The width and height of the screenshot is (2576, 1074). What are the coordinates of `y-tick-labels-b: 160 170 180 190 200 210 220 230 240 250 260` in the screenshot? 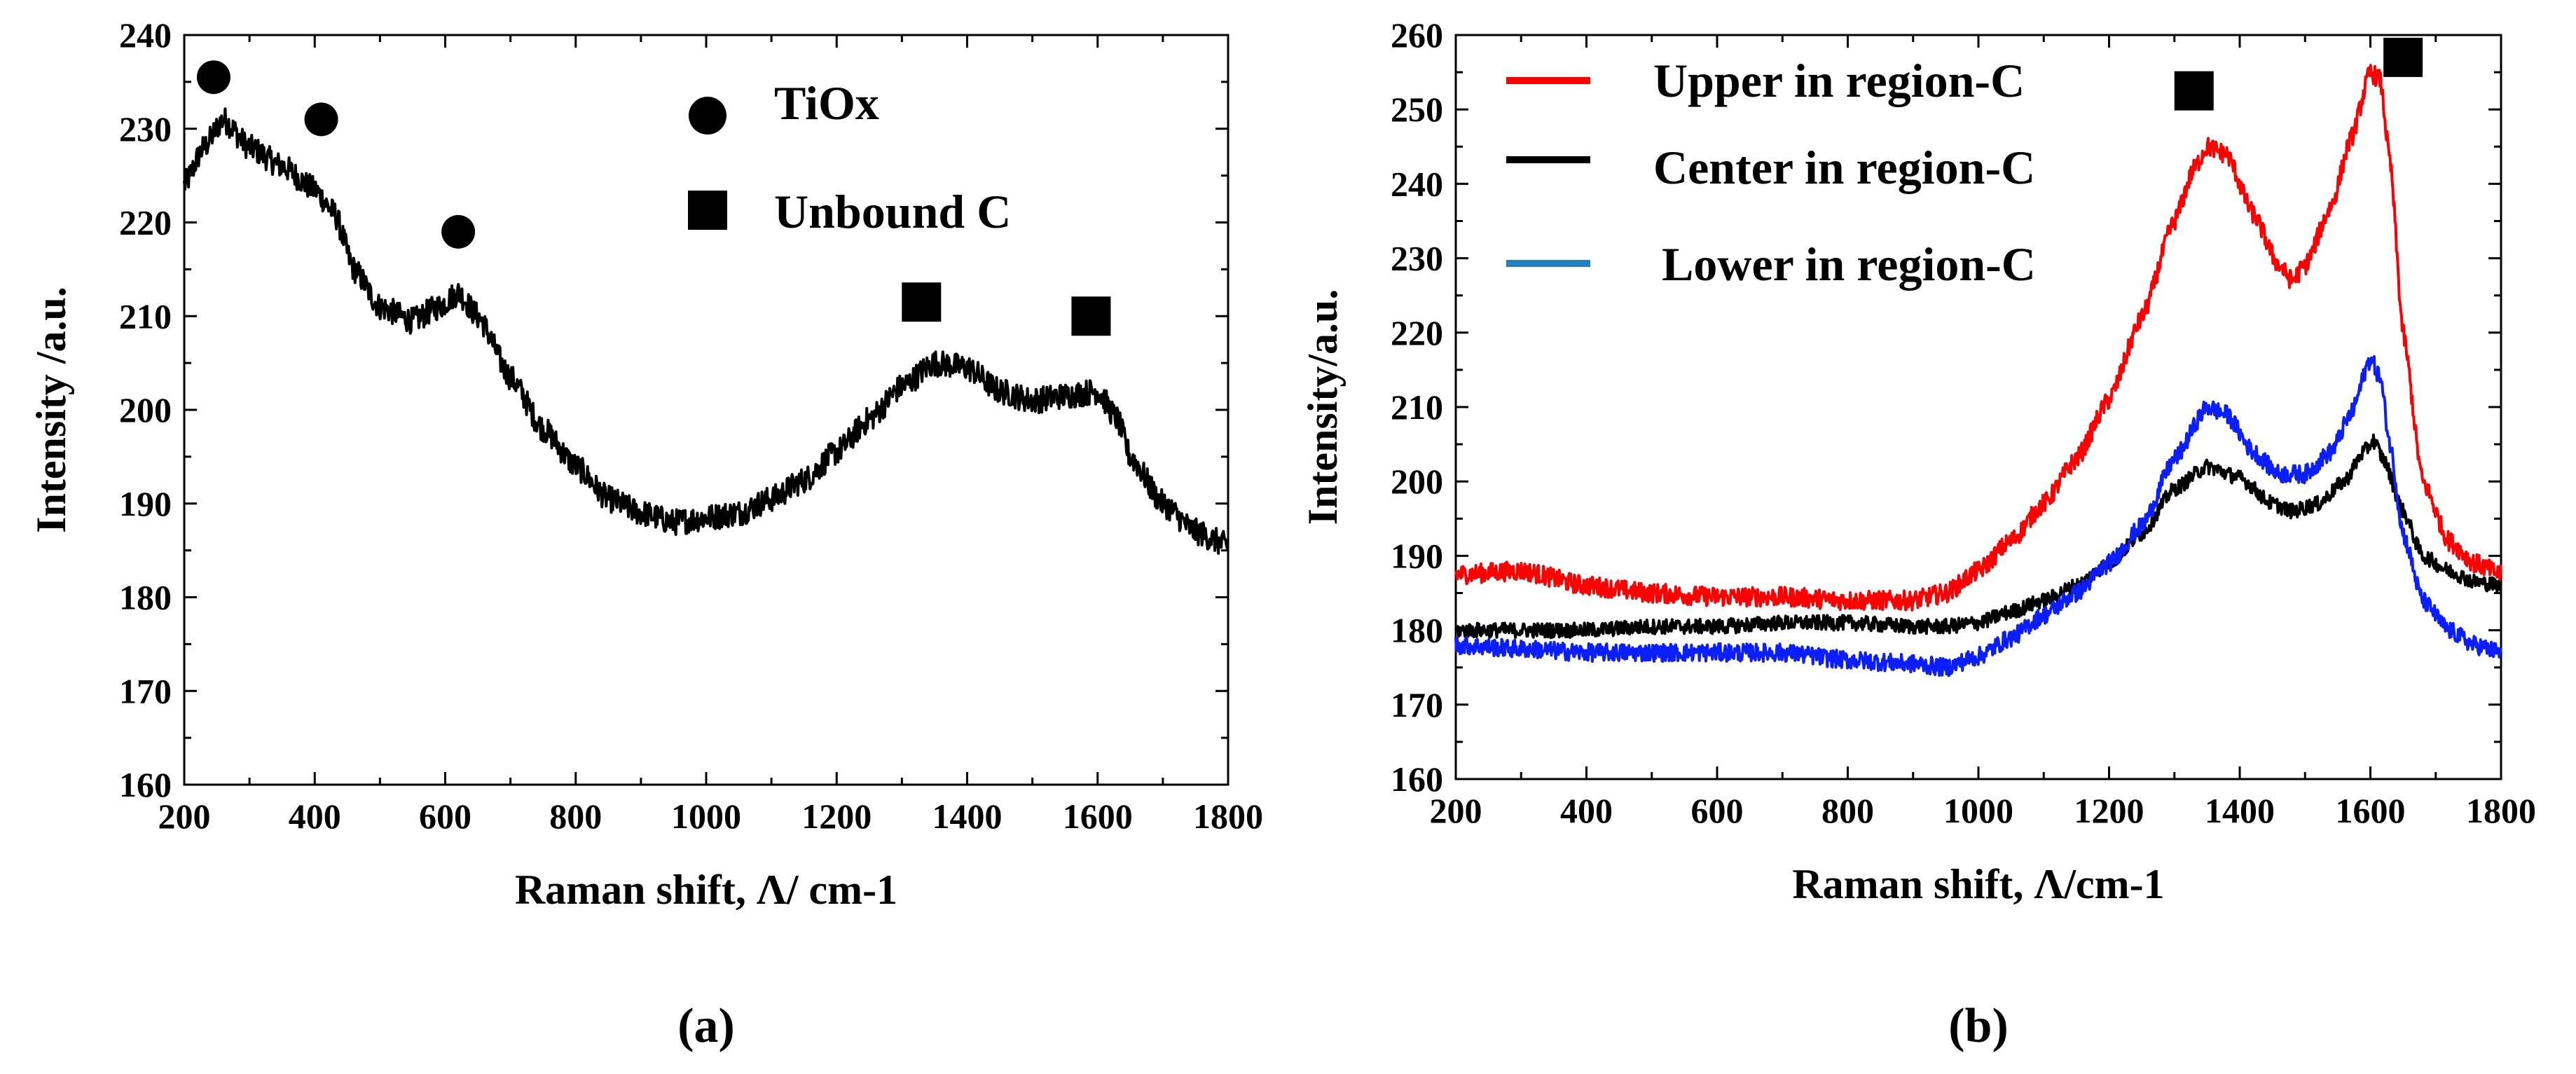 It's located at (1417, 407).